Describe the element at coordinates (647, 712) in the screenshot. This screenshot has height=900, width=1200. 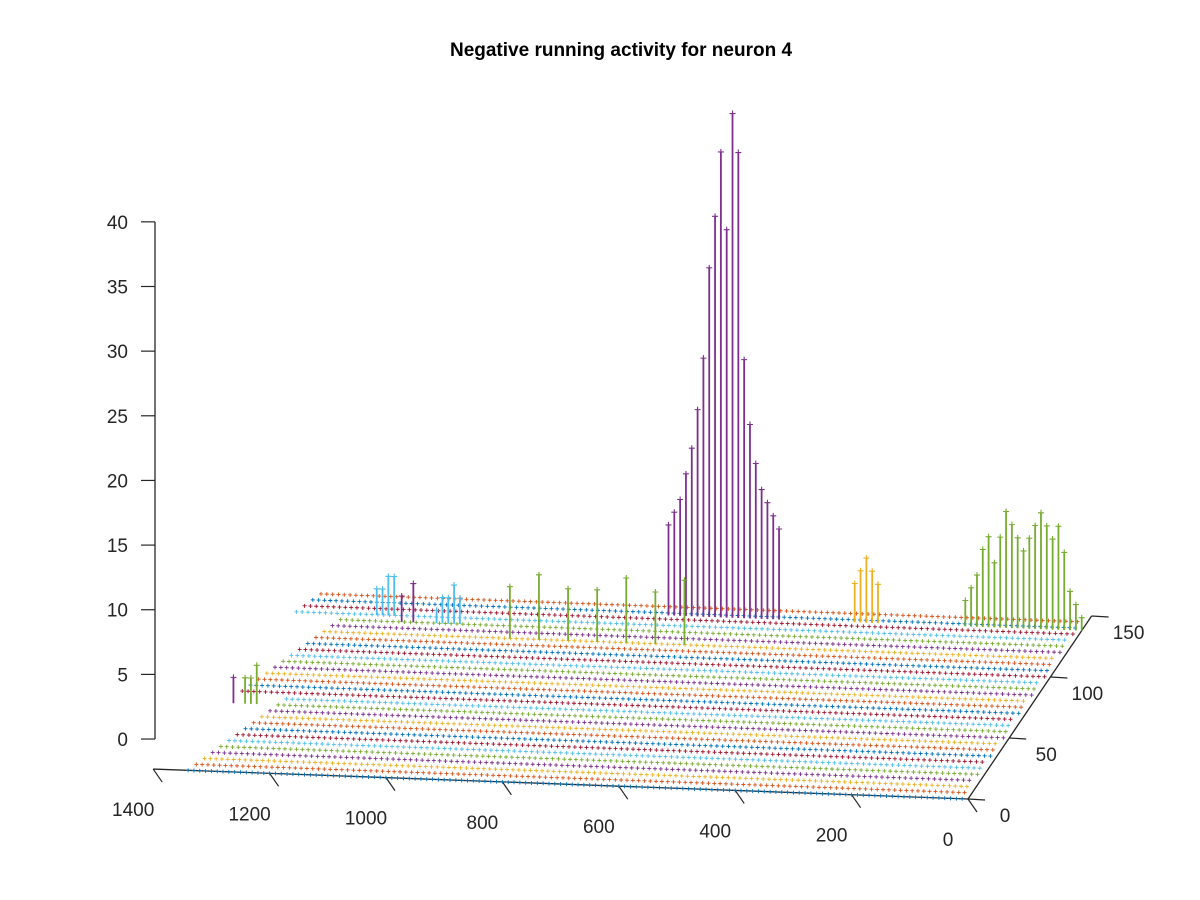
I see `baseline-row` at that location.